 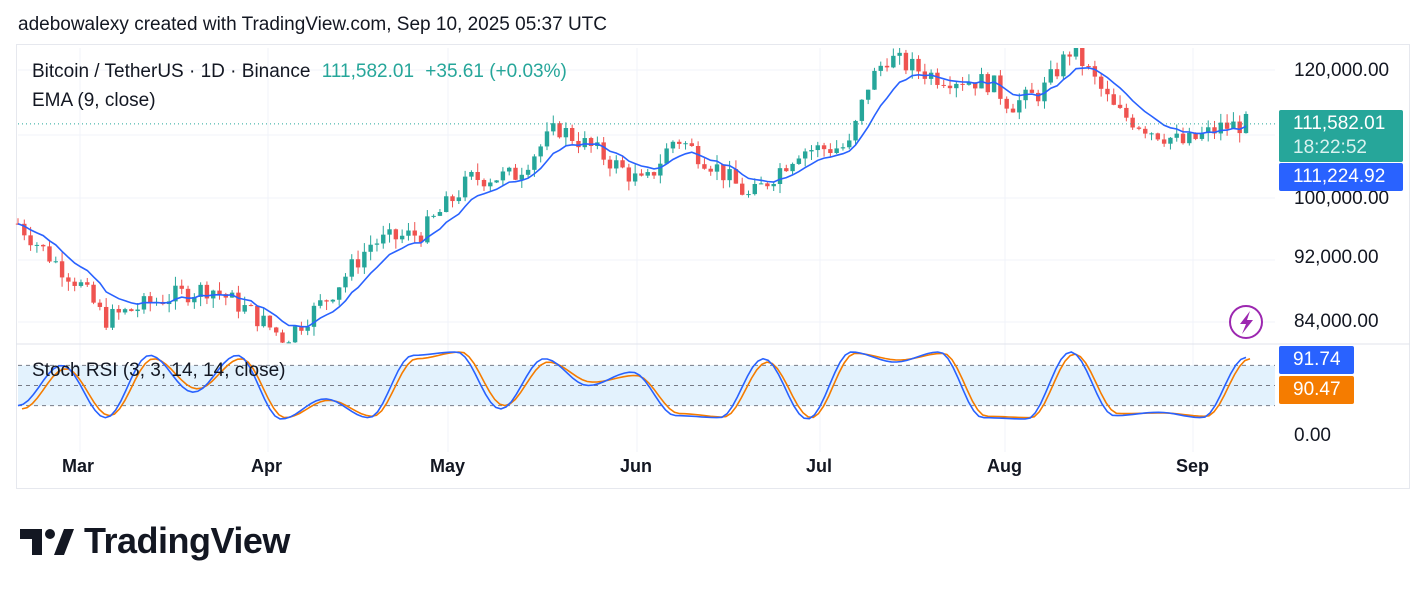 What do you see at coordinates (1330, 147) in the screenshot?
I see `countdown-timer: 18:22:52` at bounding box center [1330, 147].